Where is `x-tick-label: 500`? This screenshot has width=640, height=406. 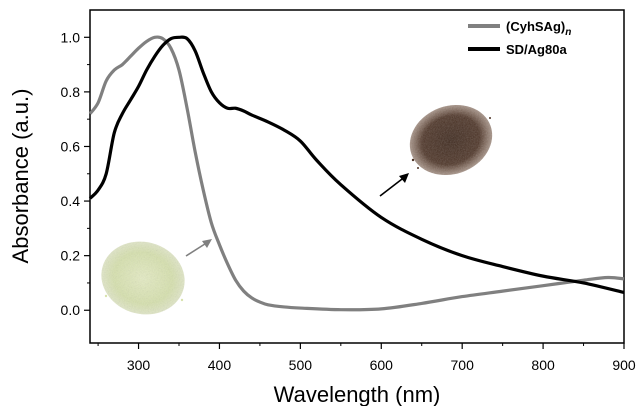 x-tick-label: 500 is located at coordinates (301, 365).